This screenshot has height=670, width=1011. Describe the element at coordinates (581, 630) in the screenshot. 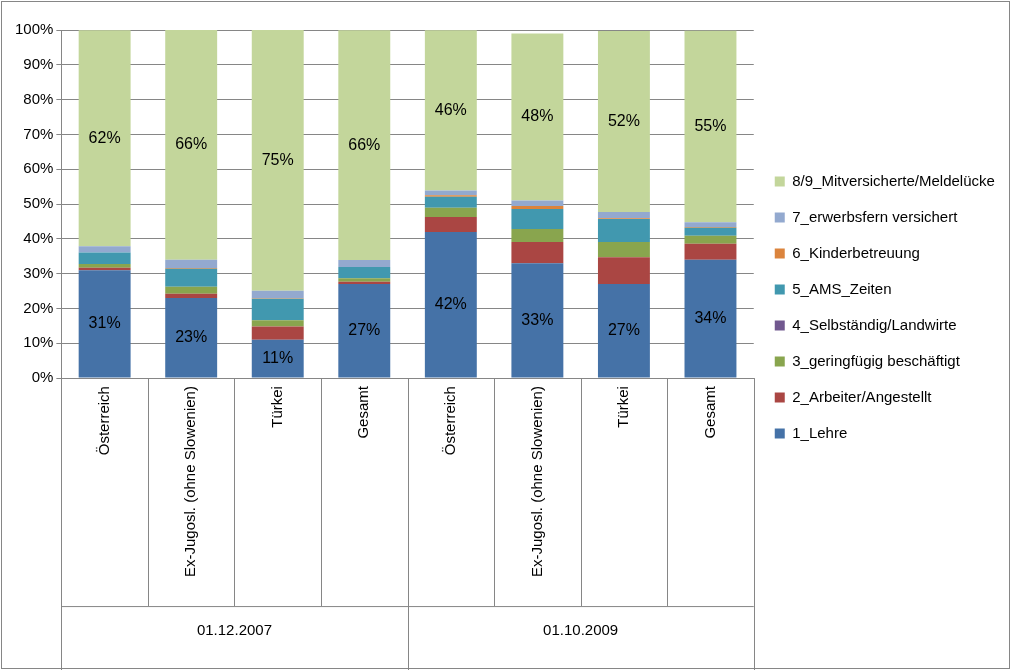

I see `text: 01.10.2009` at that location.